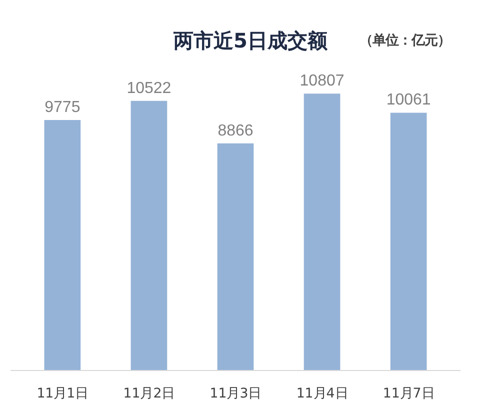  What do you see at coordinates (250, 40) in the screenshot?
I see `chart-title: 两市近5日成交额` at bounding box center [250, 40].